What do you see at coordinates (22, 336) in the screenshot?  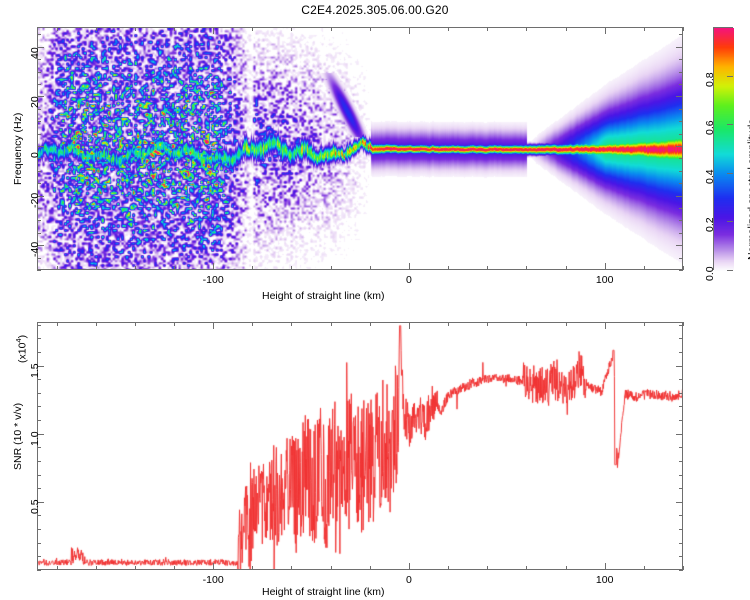 I see `snr-mult-close: )` at bounding box center [22, 336].